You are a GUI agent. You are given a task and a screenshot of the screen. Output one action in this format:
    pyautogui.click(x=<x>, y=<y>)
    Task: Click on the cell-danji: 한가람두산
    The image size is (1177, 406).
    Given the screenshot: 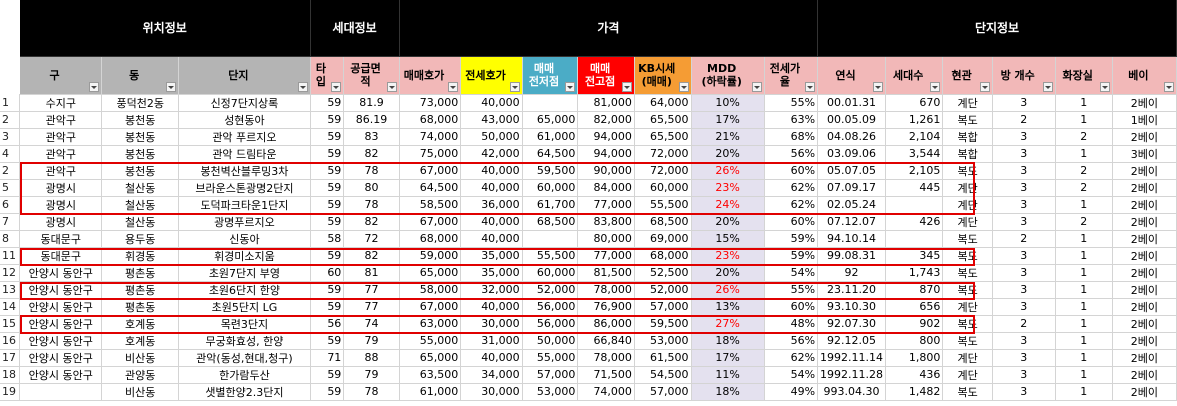 What is the action you would take?
    pyautogui.click(x=244, y=375)
    